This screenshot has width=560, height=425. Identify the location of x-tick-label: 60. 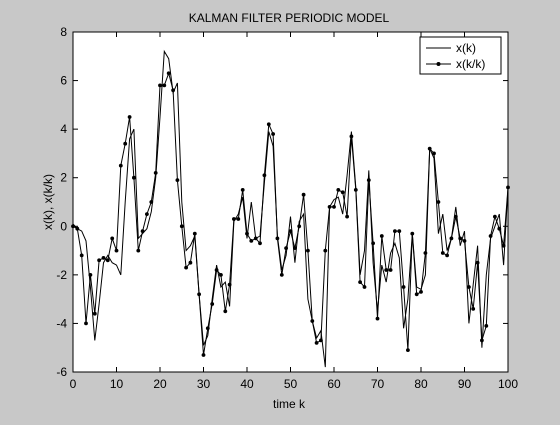
(334, 384).